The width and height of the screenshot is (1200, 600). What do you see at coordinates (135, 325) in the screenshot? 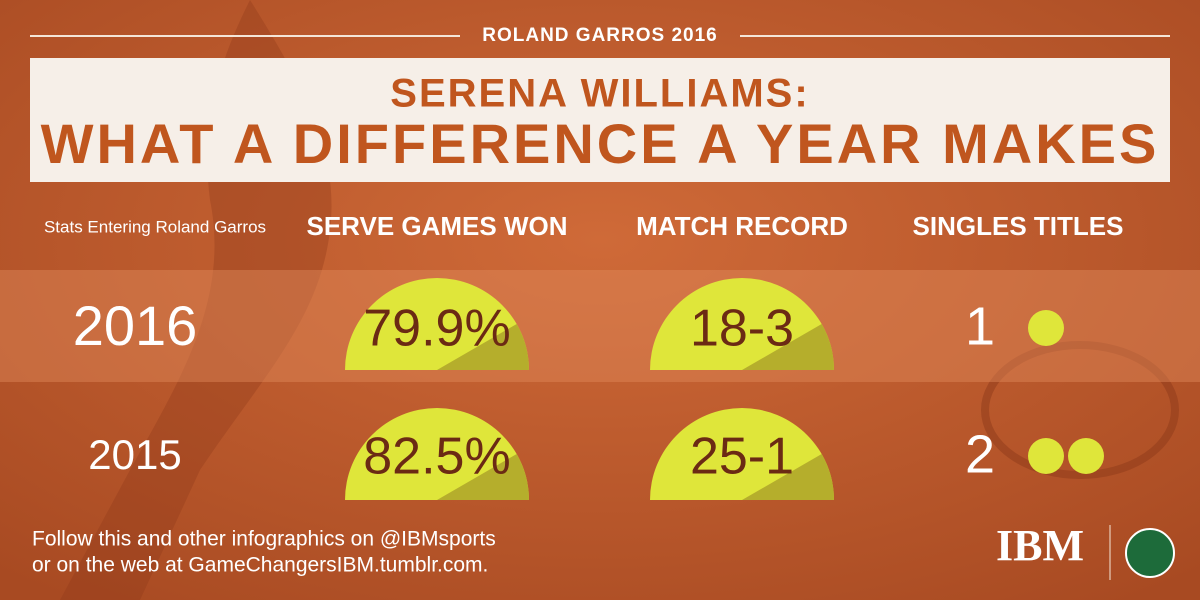
I see `year: 2016` at bounding box center [135, 325].